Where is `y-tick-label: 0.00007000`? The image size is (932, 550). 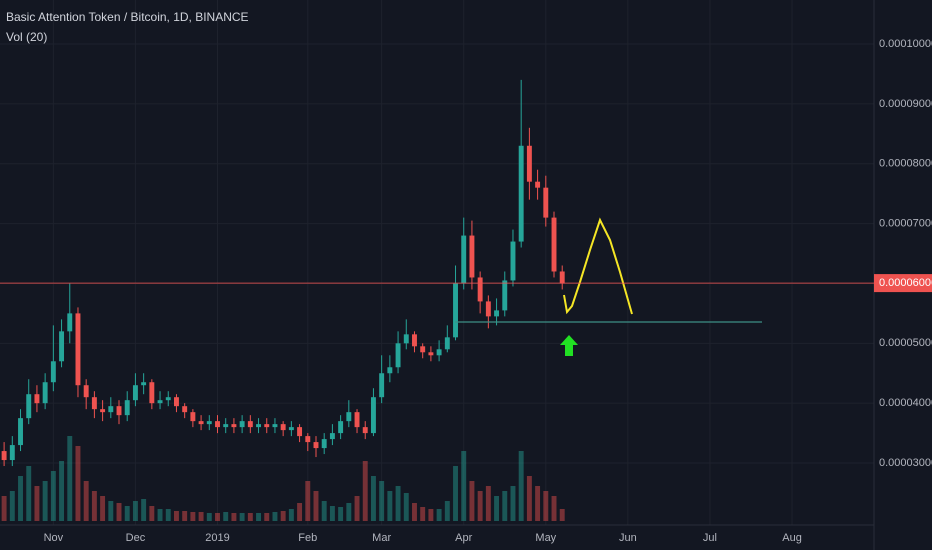 y-tick-label: 0.00007000 is located at coordinates (905, 223).